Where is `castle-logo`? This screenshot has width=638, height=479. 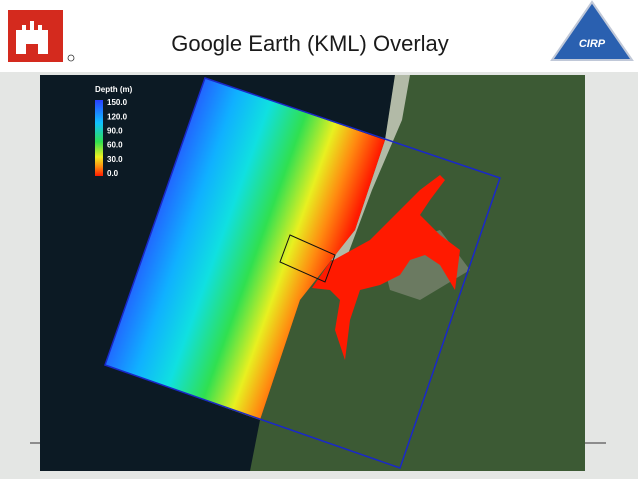
castle-logo is located at coordinates (41, 36).